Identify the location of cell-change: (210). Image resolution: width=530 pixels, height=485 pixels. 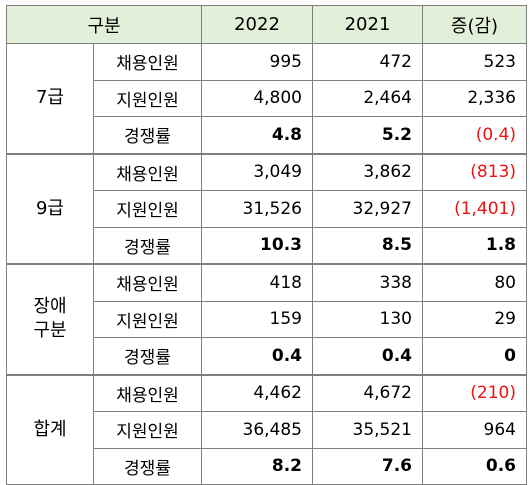
(474, 392).